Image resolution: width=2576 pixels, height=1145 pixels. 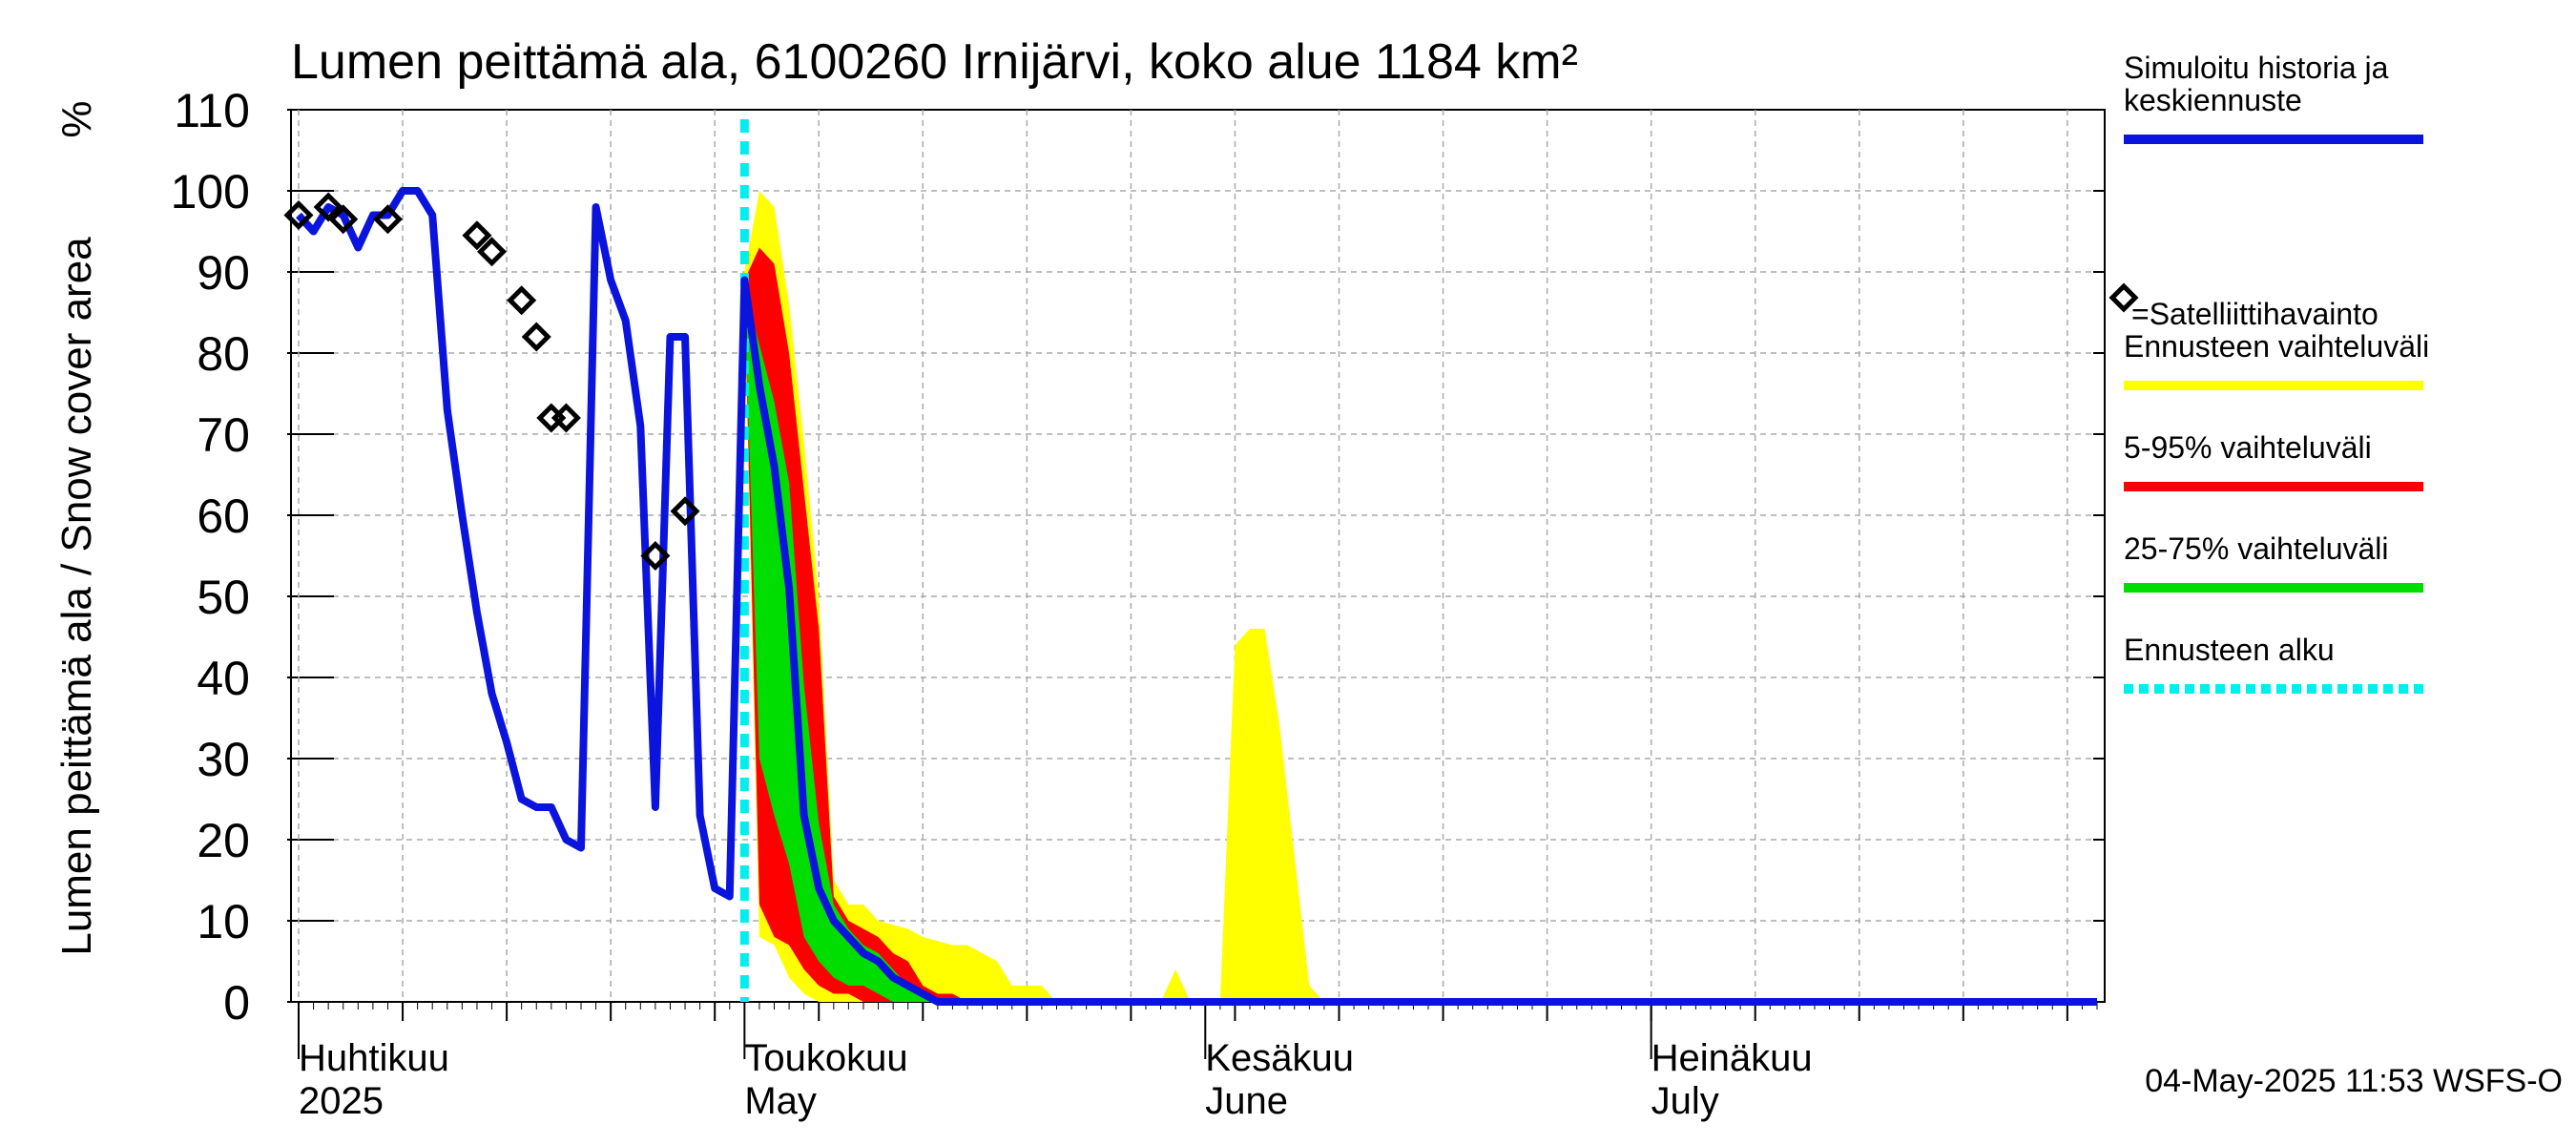 What do you see at coordinates (825, 1058) in the screenshot?
I see `month-label-fi: Toukokuu` at bounding box center [825, 1058].